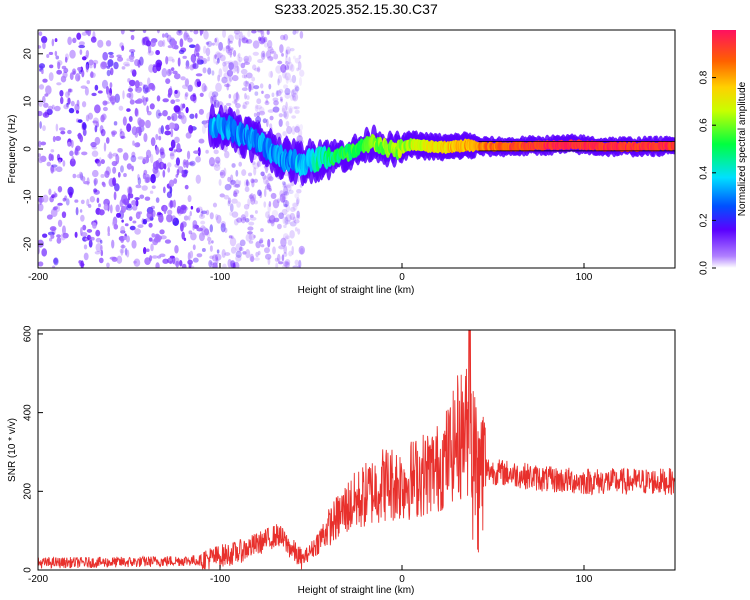 This screenshot has height=600, width=750. Describe the element at coordinates (673, 146) in the screenshot. I see `ridge-core` at that location.